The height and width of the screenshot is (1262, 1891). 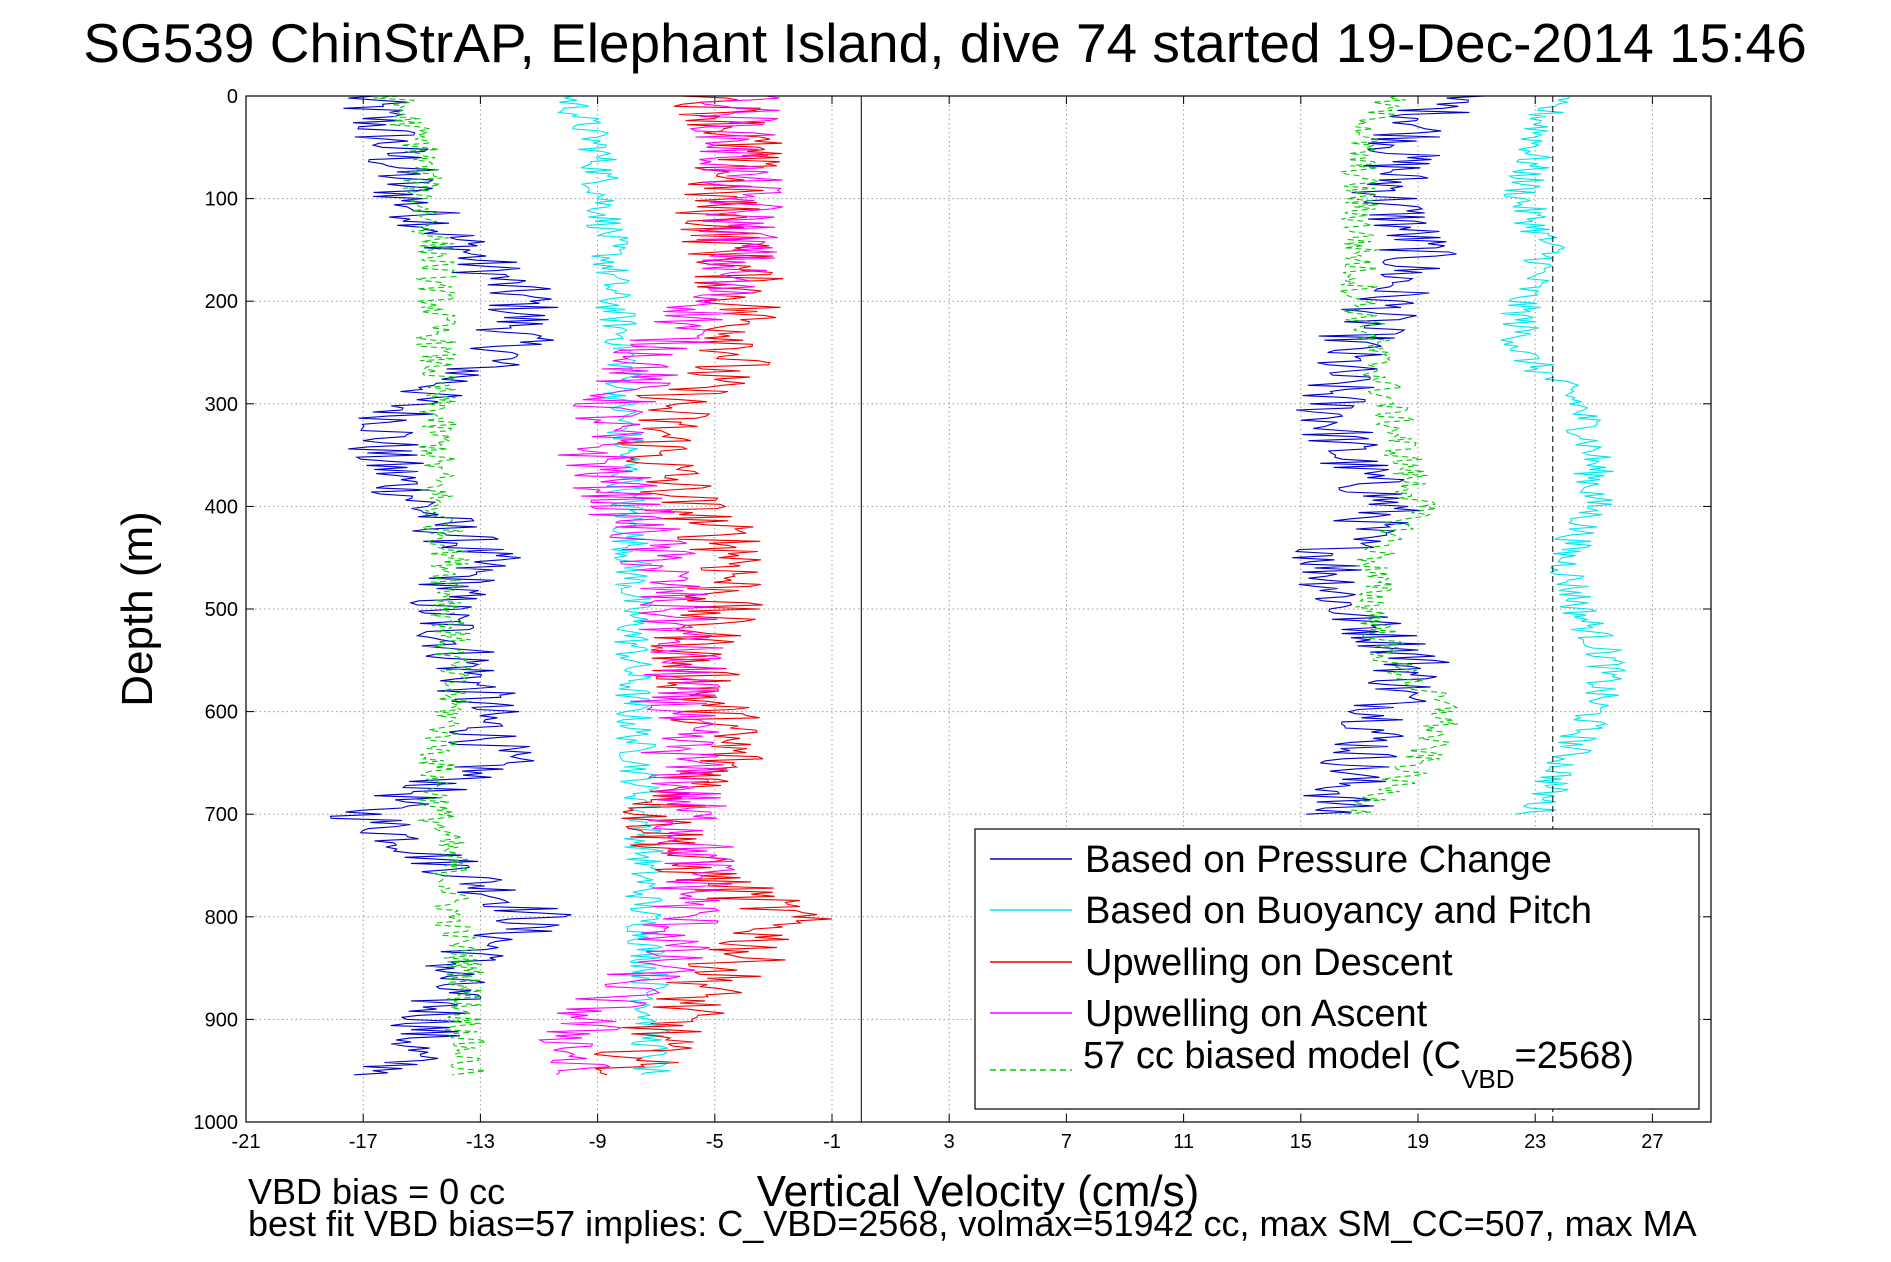 I want to click on y-tick-label: 300, so click(x=221, y=405).